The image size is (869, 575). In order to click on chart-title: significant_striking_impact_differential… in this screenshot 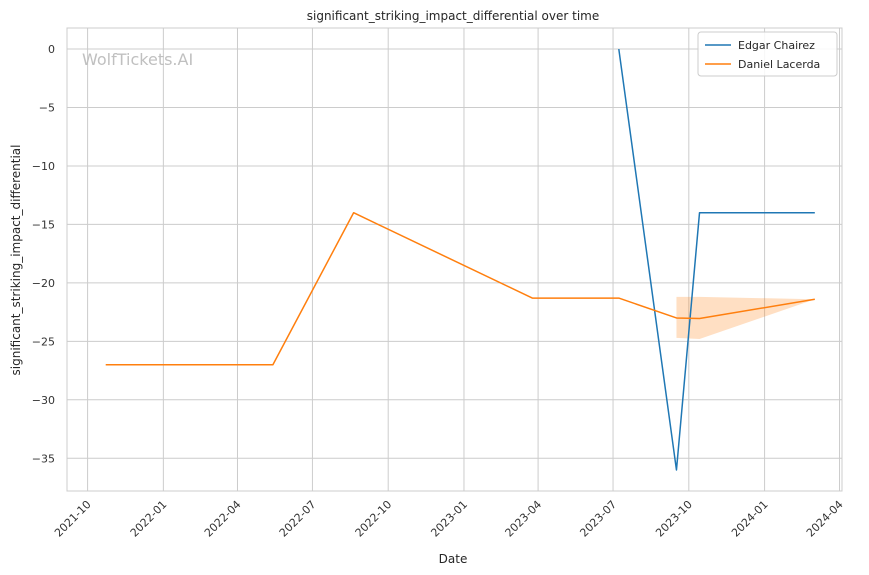, I will do `click(453, 16)`.